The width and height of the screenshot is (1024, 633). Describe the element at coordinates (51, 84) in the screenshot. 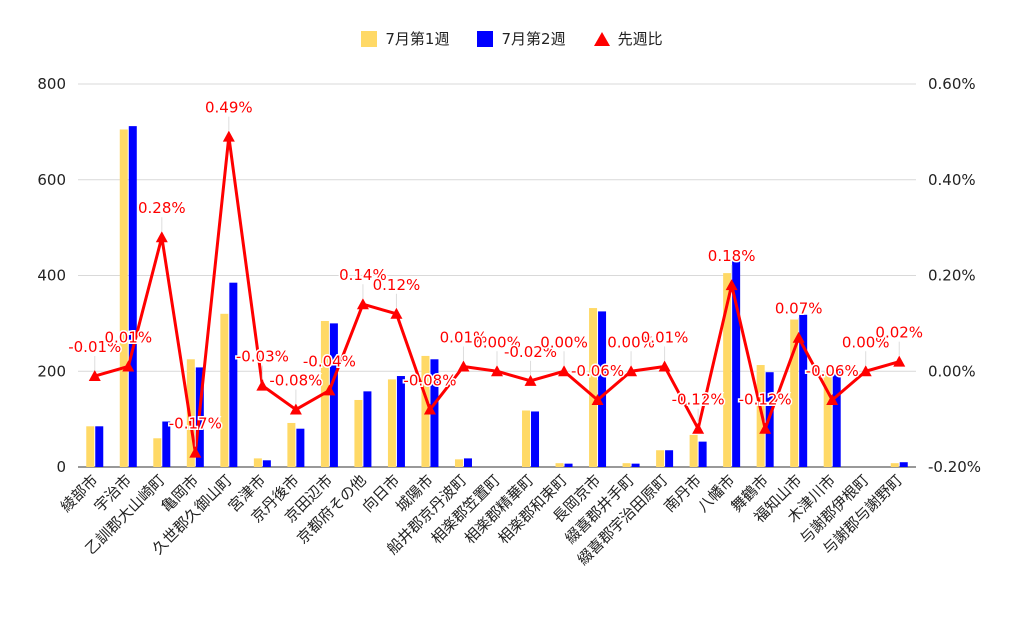

I see `left-axis-tick-label: 800` at that location.